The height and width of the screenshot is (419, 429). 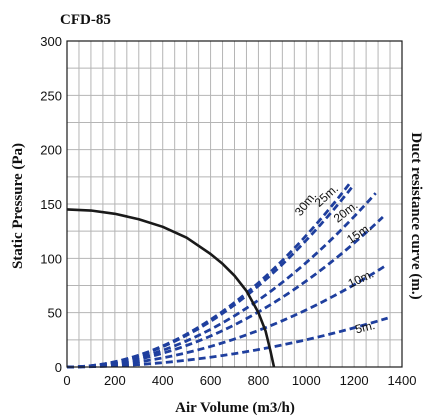 What do you see at coordinates (58, 367) in the screenshot?
I see `y-tick-label: 0` at bounding box center [58, 367].